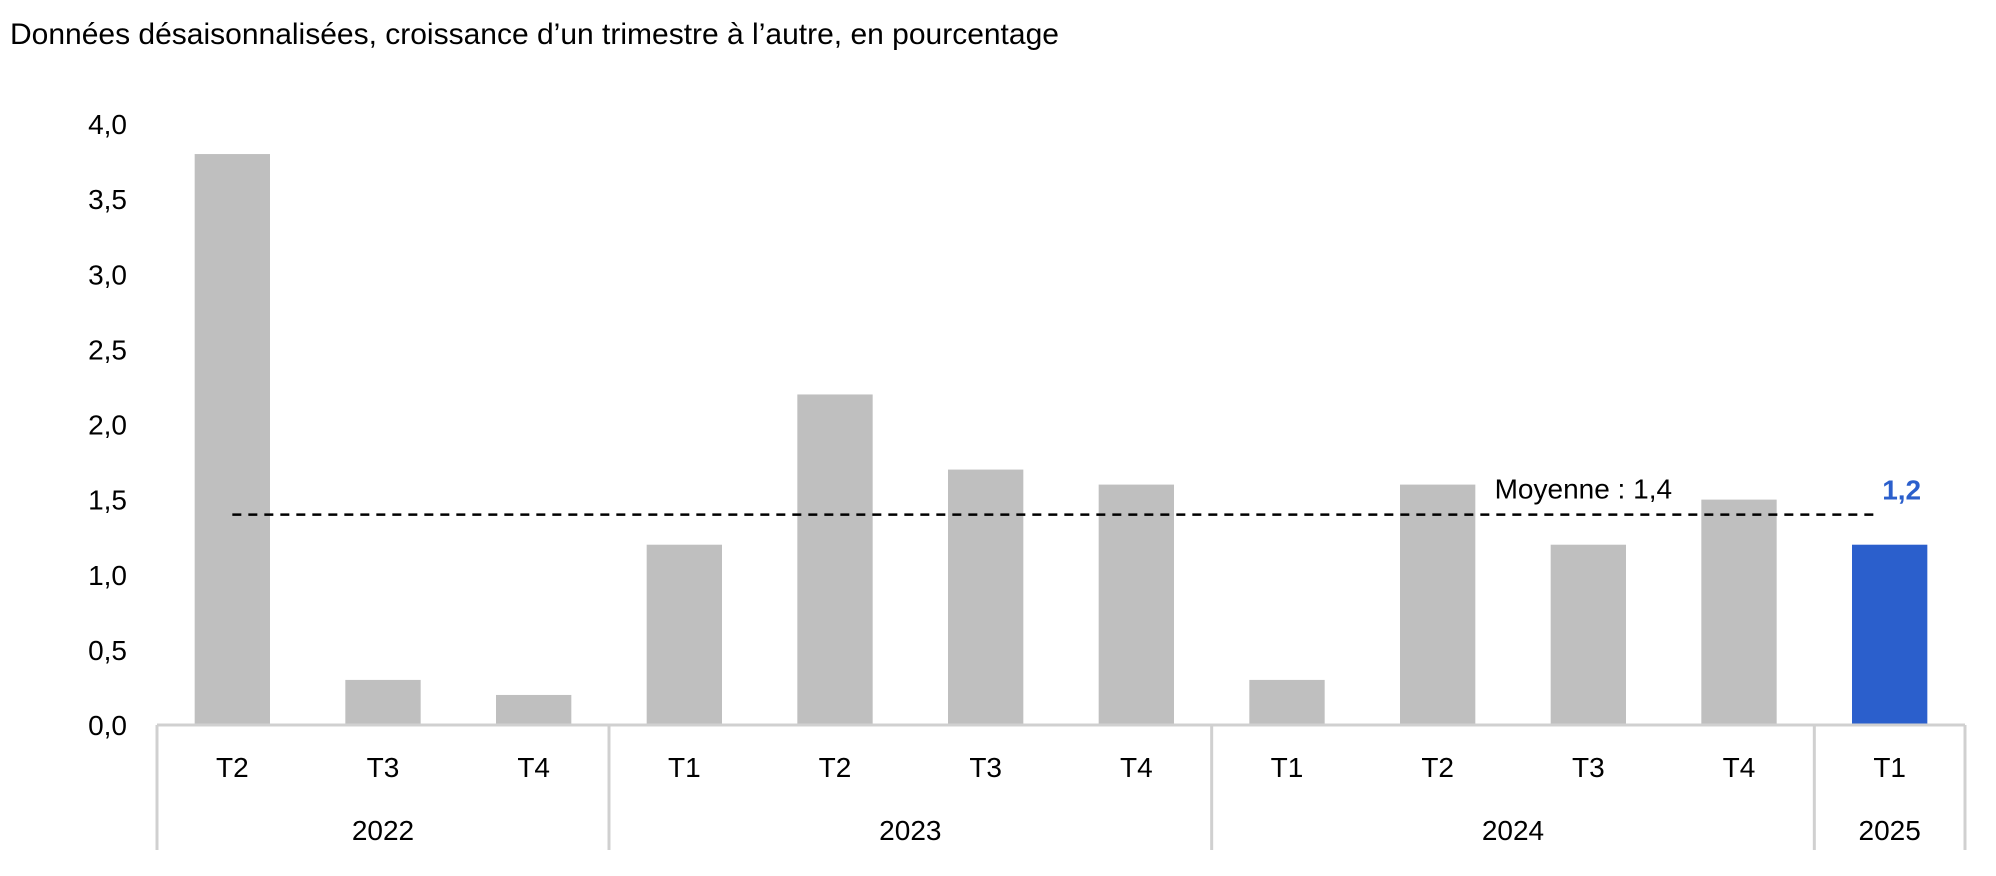  What do you see at coordinates (383, 830) in the screenshot?
I see `year-label: 2022` at bounding box center [383, 830].